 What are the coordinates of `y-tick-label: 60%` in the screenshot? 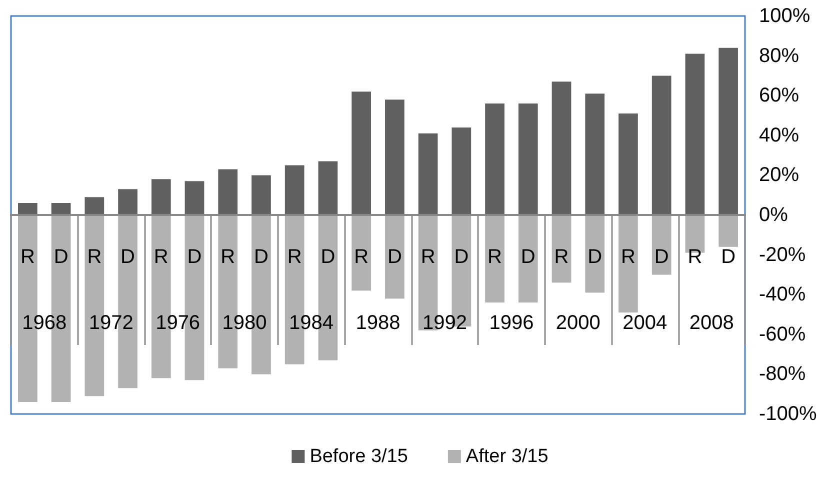 It's located at (779, 95).